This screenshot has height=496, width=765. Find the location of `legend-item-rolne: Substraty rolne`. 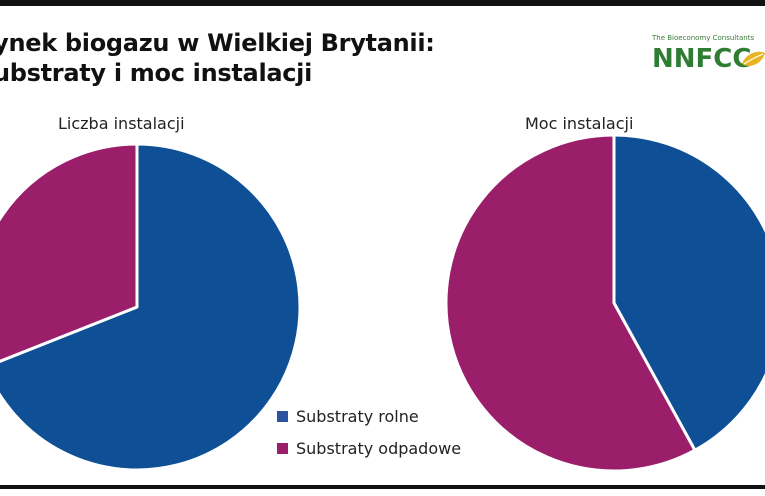

legend-item-rolne: Substraty rolne is located at coordinates (369, 416).